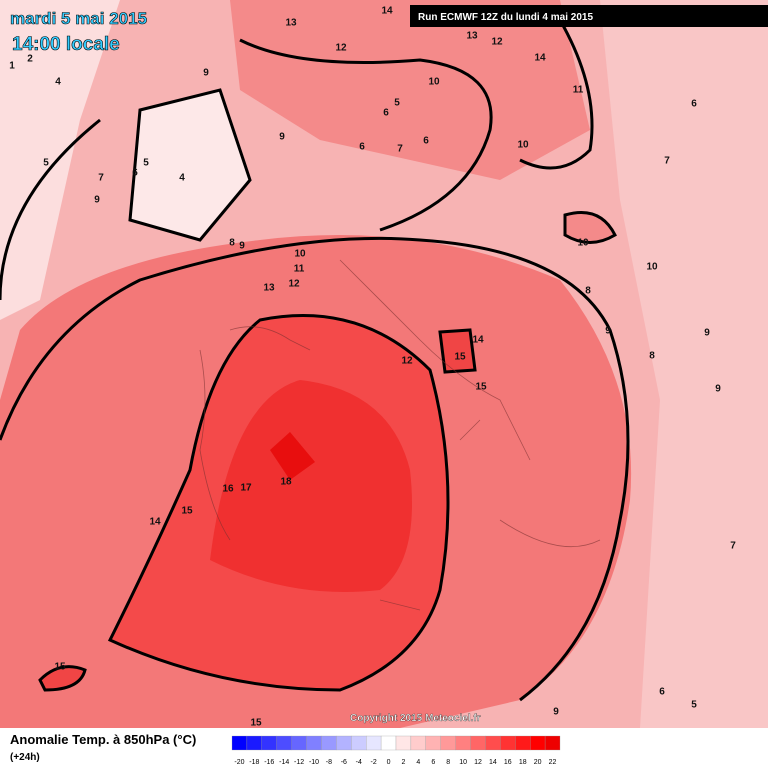 This screenshot has width=768, height=768. Describe the element at coordinates (25, 757) in the screenshot. I see `footer-lead: (+24h)` at that location.